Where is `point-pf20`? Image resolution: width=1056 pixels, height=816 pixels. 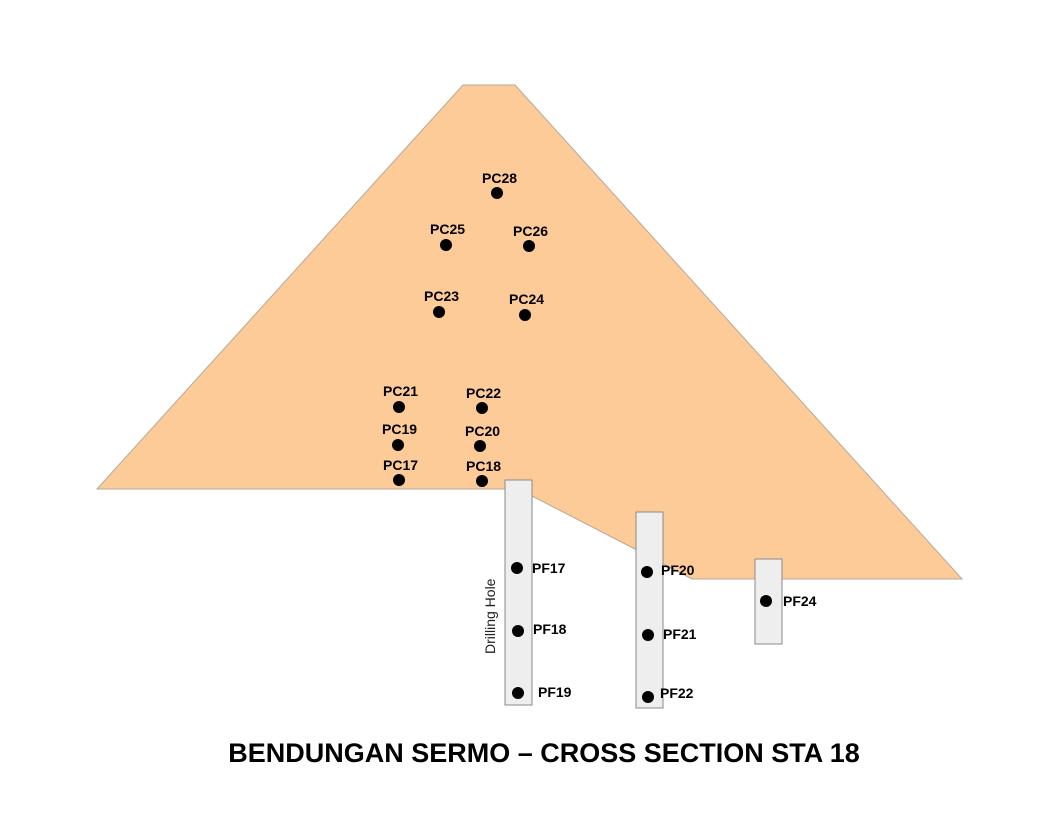 point-pf20 is located at coordinates (647, 572).